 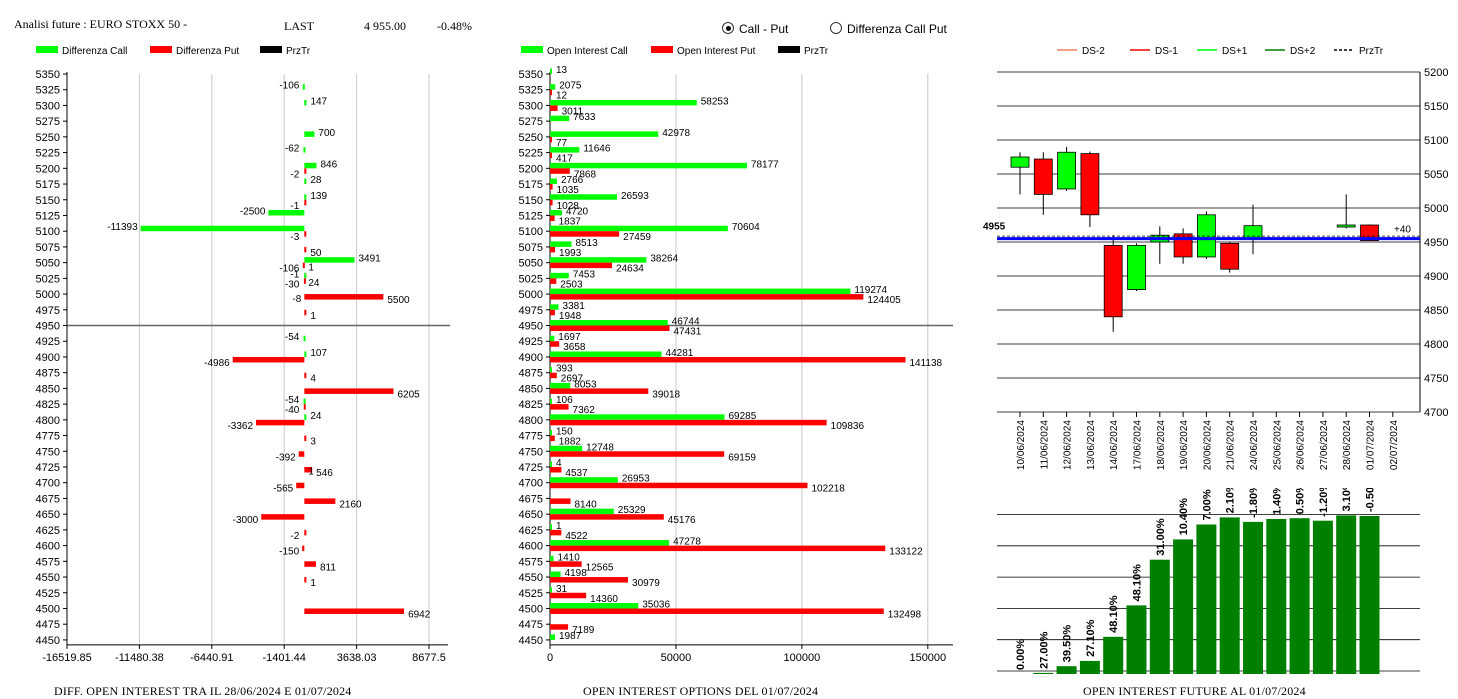 I want to click on last-value: 4 955.00, so click(x=385, y=26).